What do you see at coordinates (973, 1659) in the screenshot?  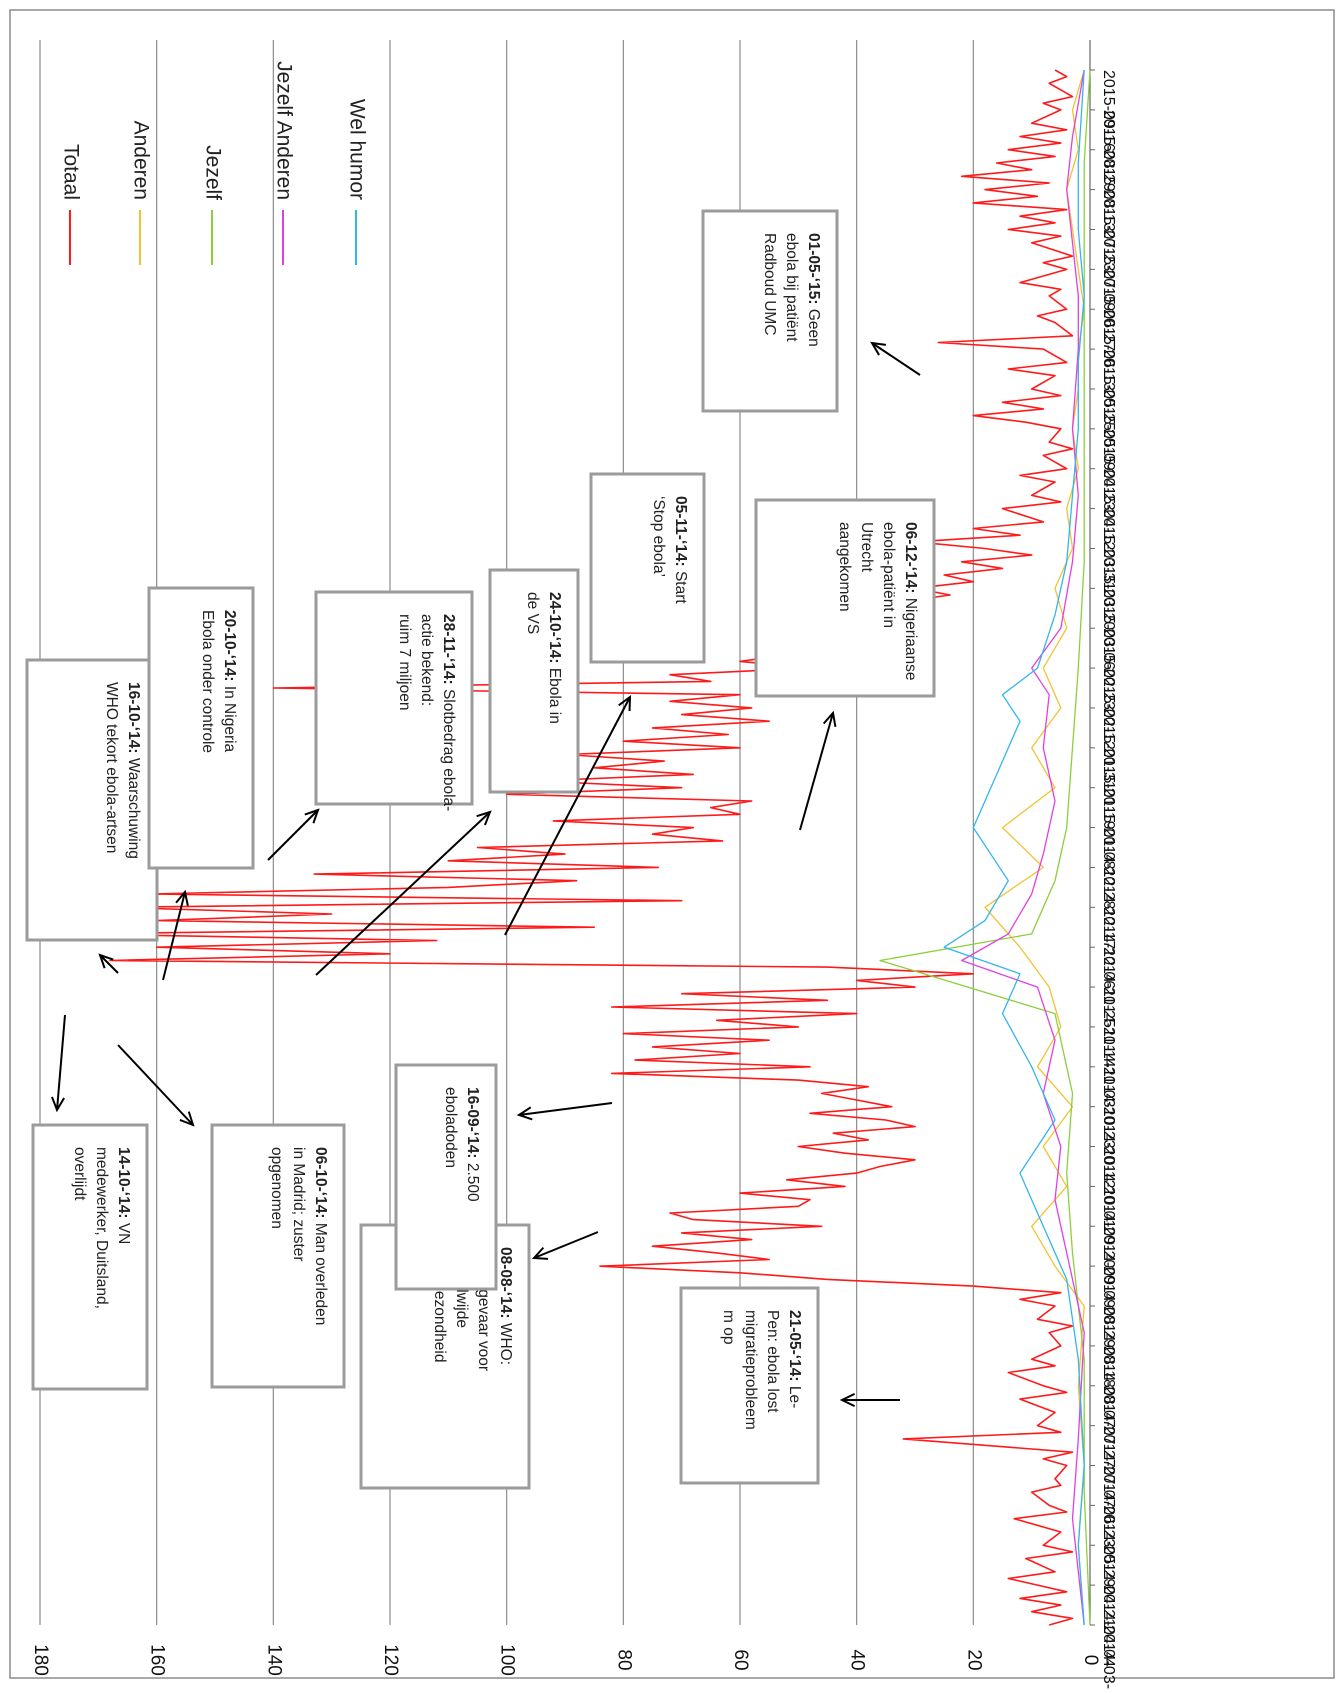 I see `y-tick-label: 20` at bounding box center [973, 1659].